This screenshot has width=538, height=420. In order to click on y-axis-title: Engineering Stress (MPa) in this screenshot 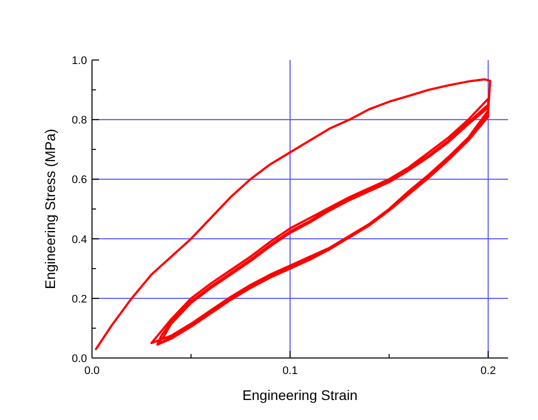, I will do `click(50, 209)`.